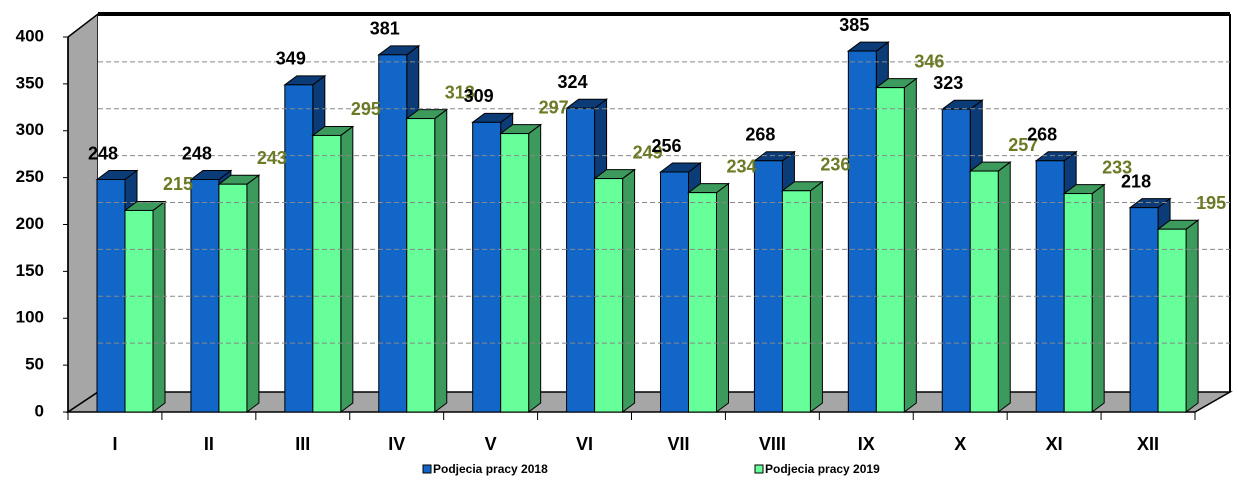 The height and width of the screenshot is (481, 1238). What do you see at coordinates (666, 146) in the screenshot?
I see `value-label: 256` at bounding box center [666, 146].